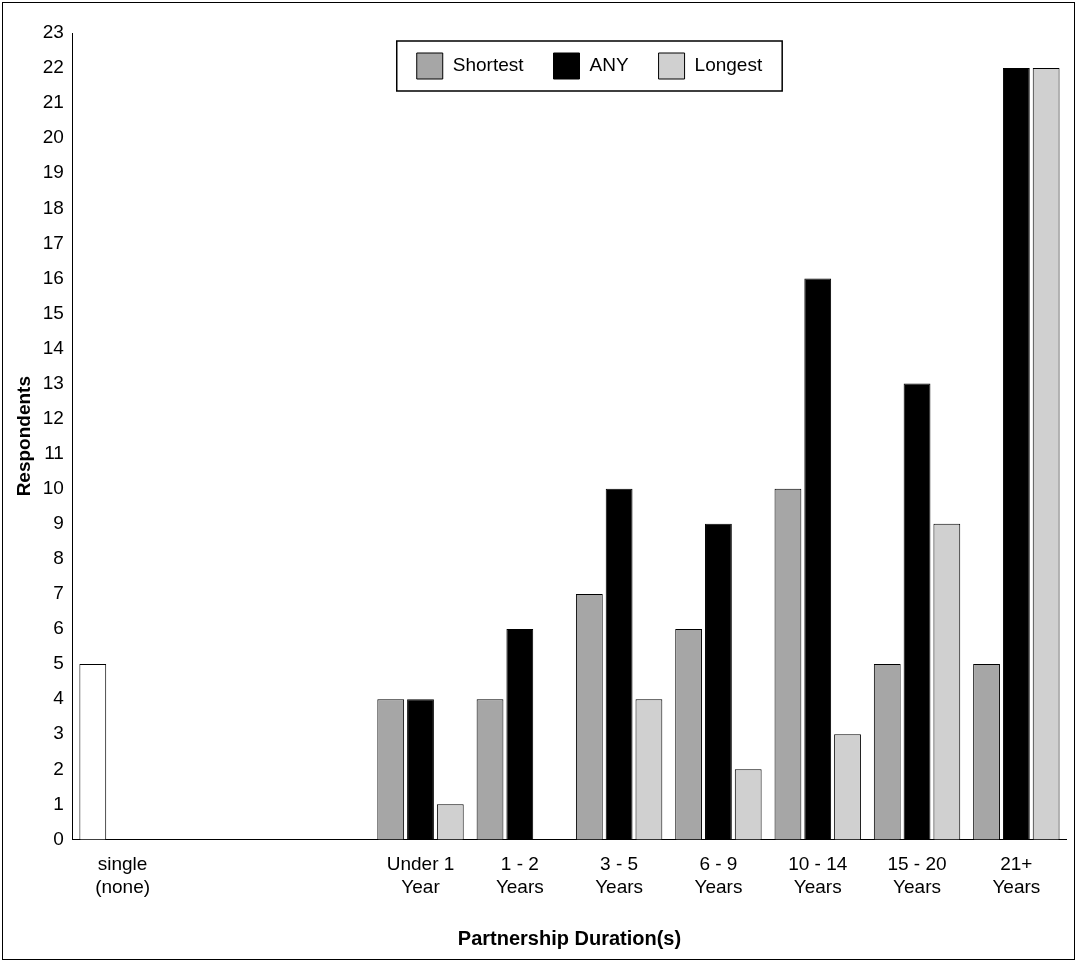  What do you see at coordinates (1016, 875) in the screenshot?
I see `x-tick-label: 21+ Years` at bounding box center [1016, 875].